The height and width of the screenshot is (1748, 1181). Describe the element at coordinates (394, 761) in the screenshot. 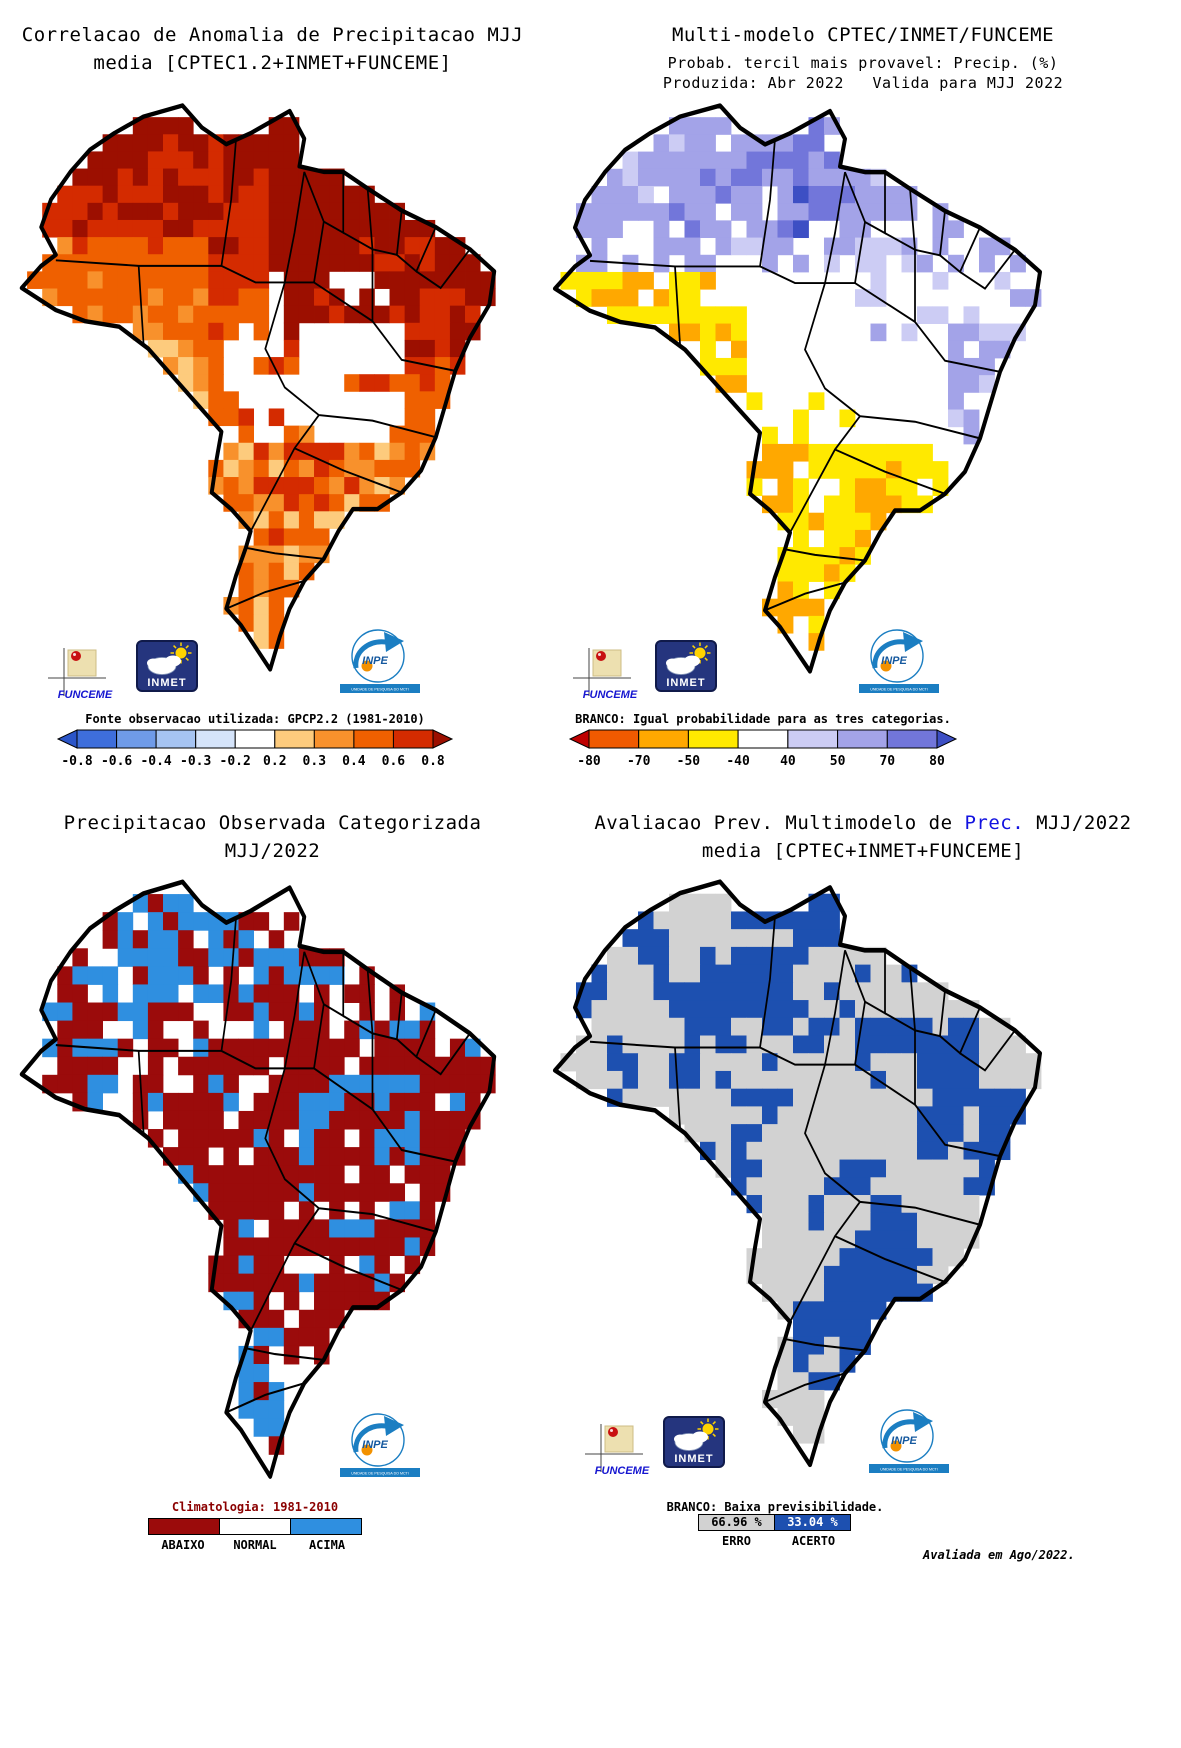

I see `svg-text: 0.6` at that location.